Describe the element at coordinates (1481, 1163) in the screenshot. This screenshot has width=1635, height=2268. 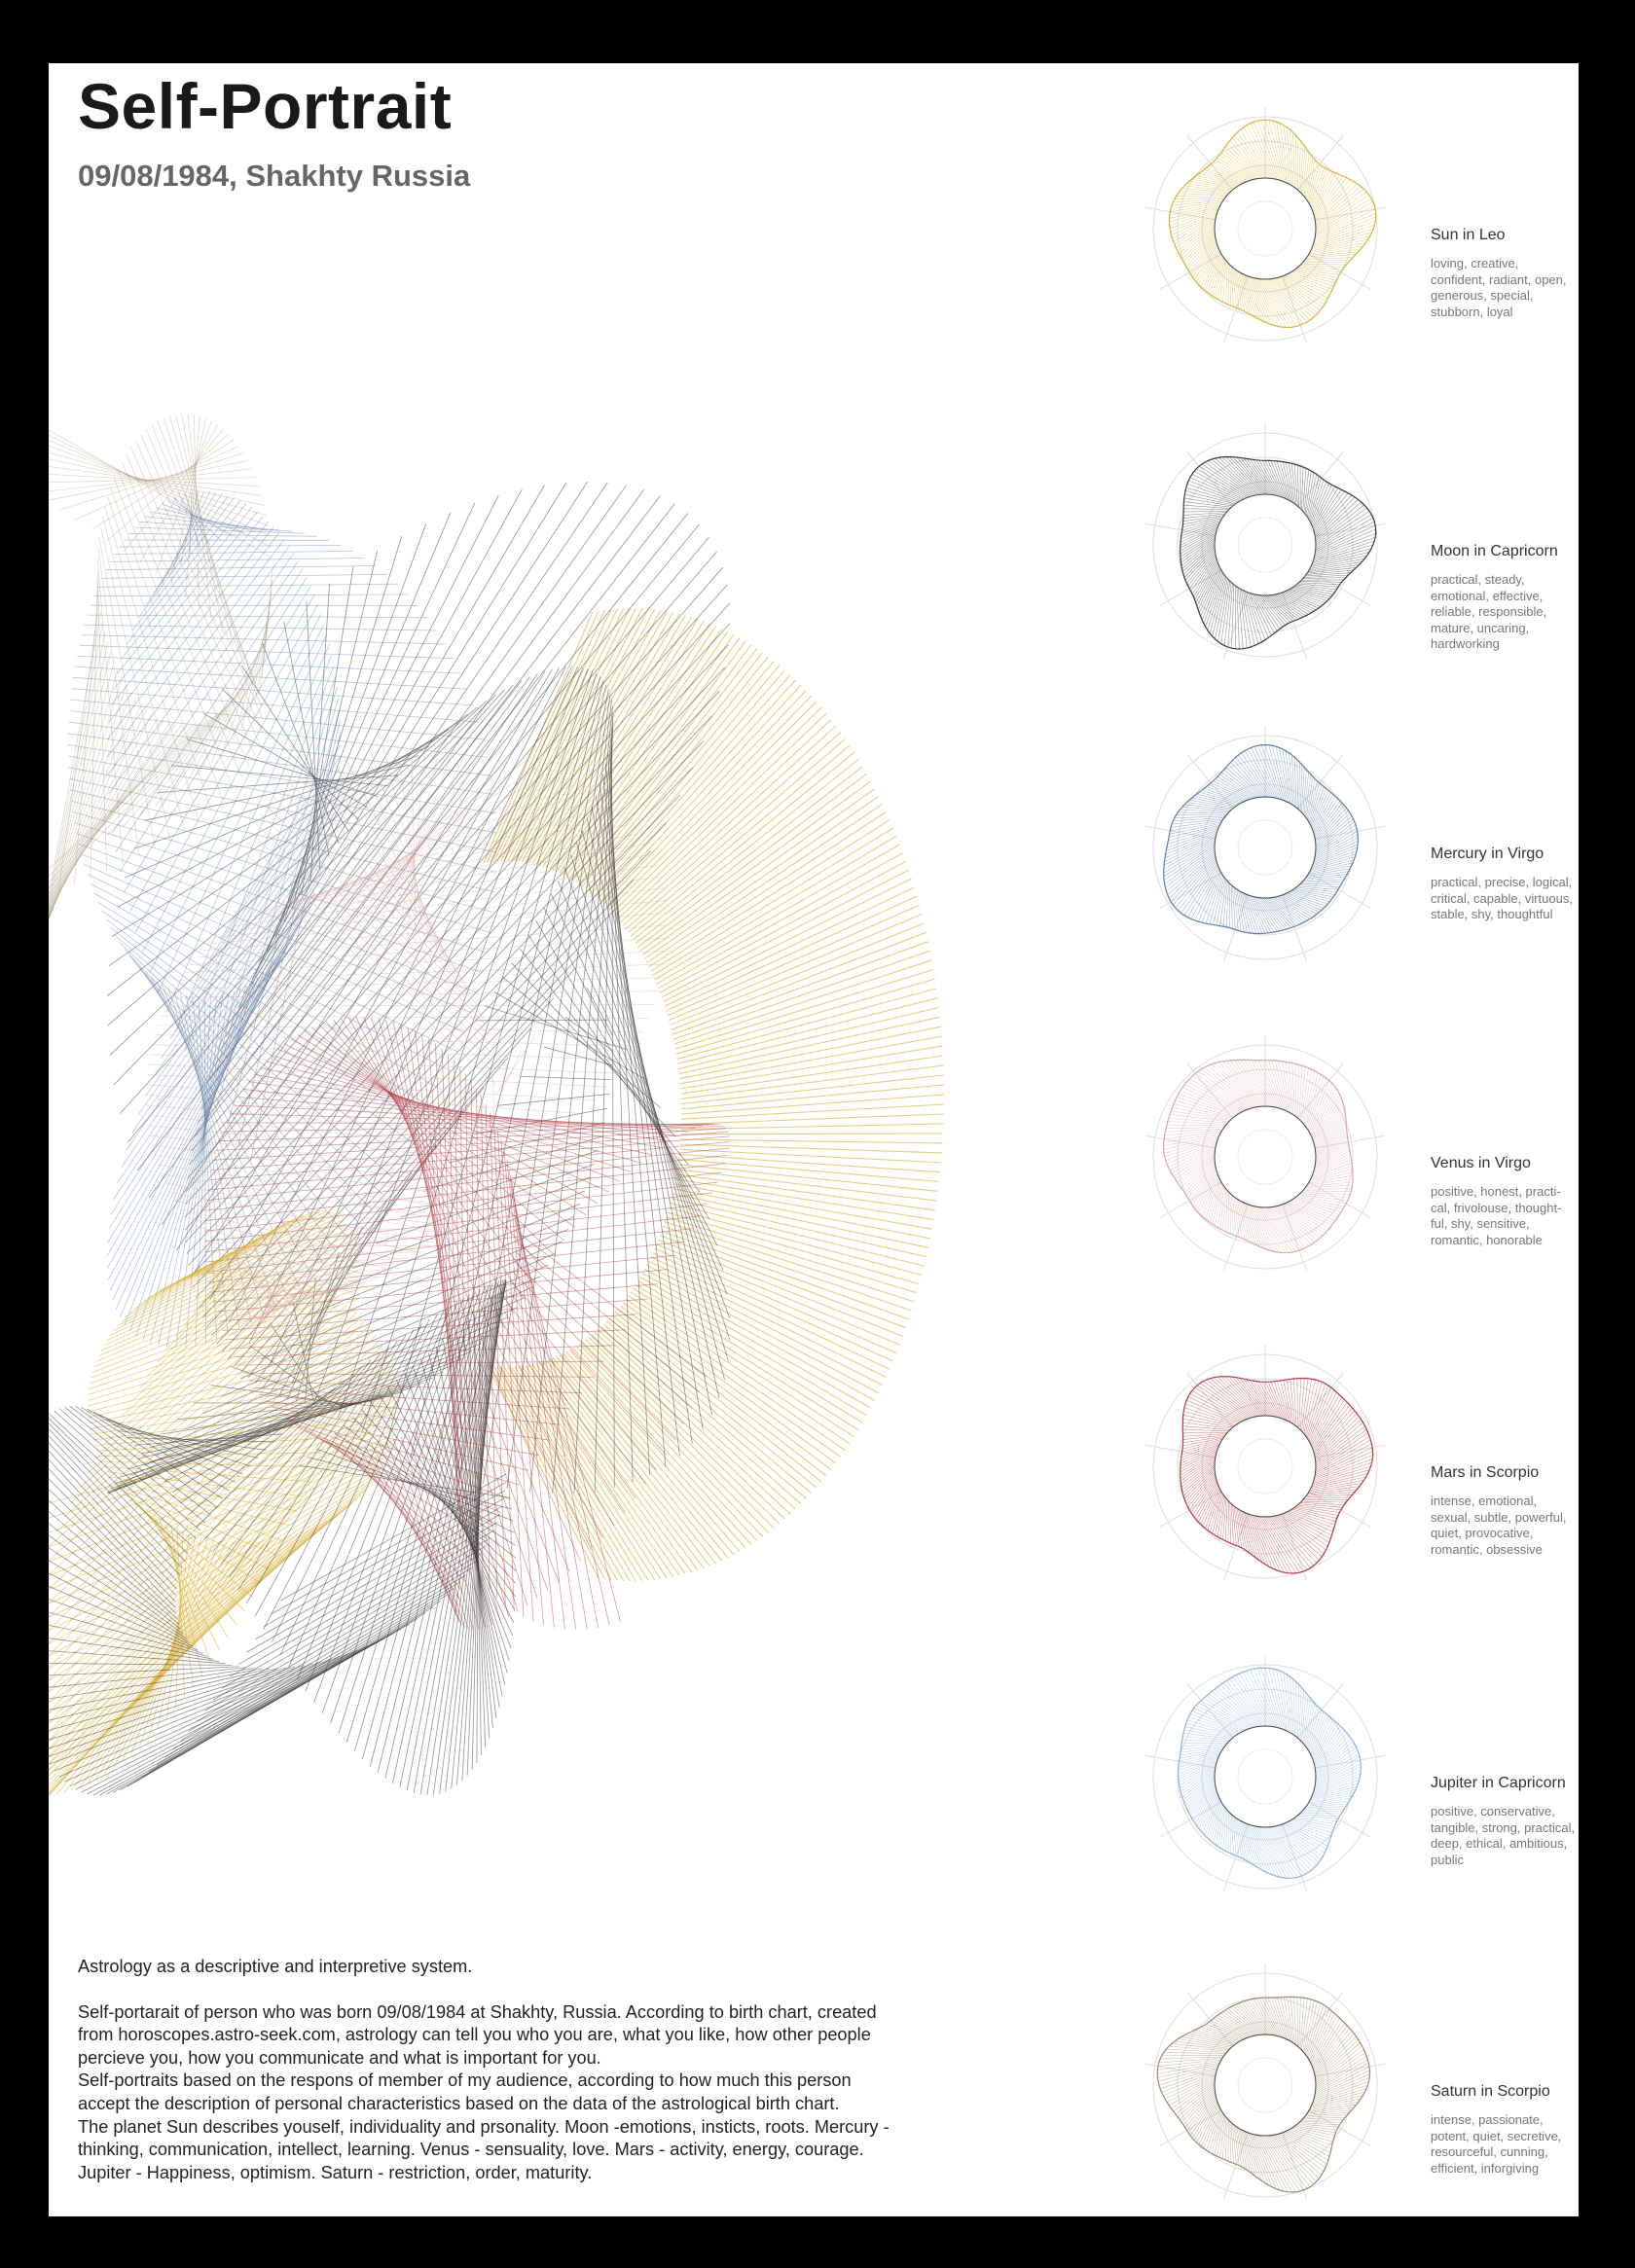
I see `planet-name: Venus in Virgo` at that location.